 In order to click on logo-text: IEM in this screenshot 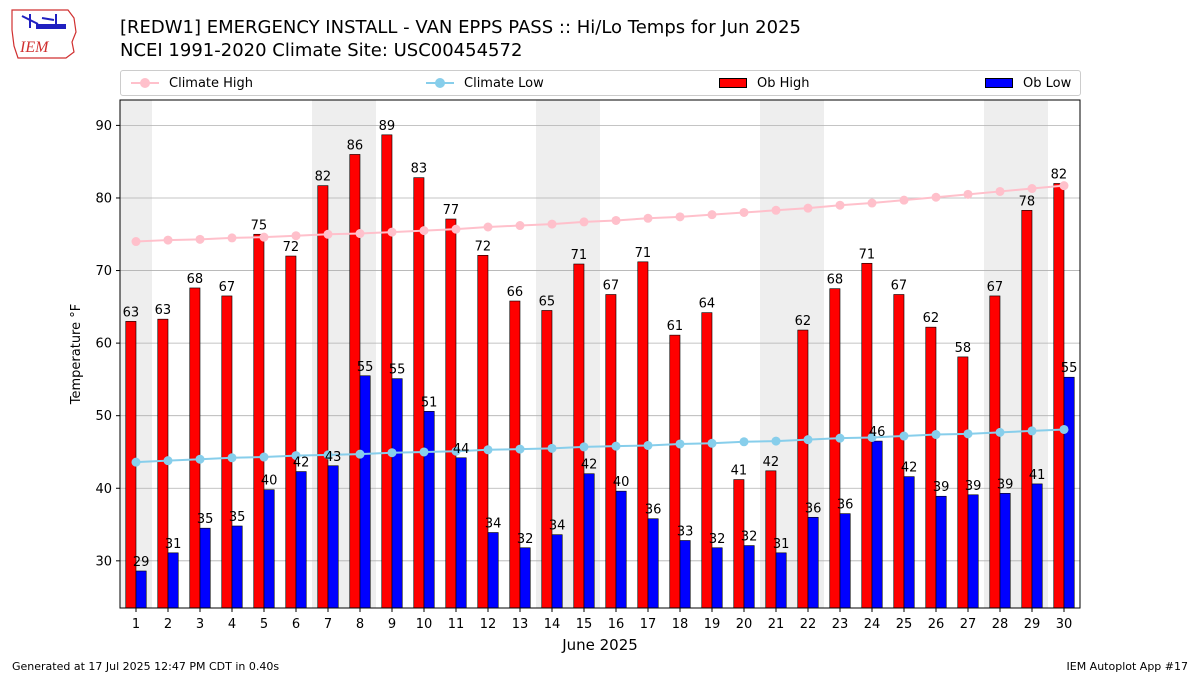, I will do `click(34, 47)`.